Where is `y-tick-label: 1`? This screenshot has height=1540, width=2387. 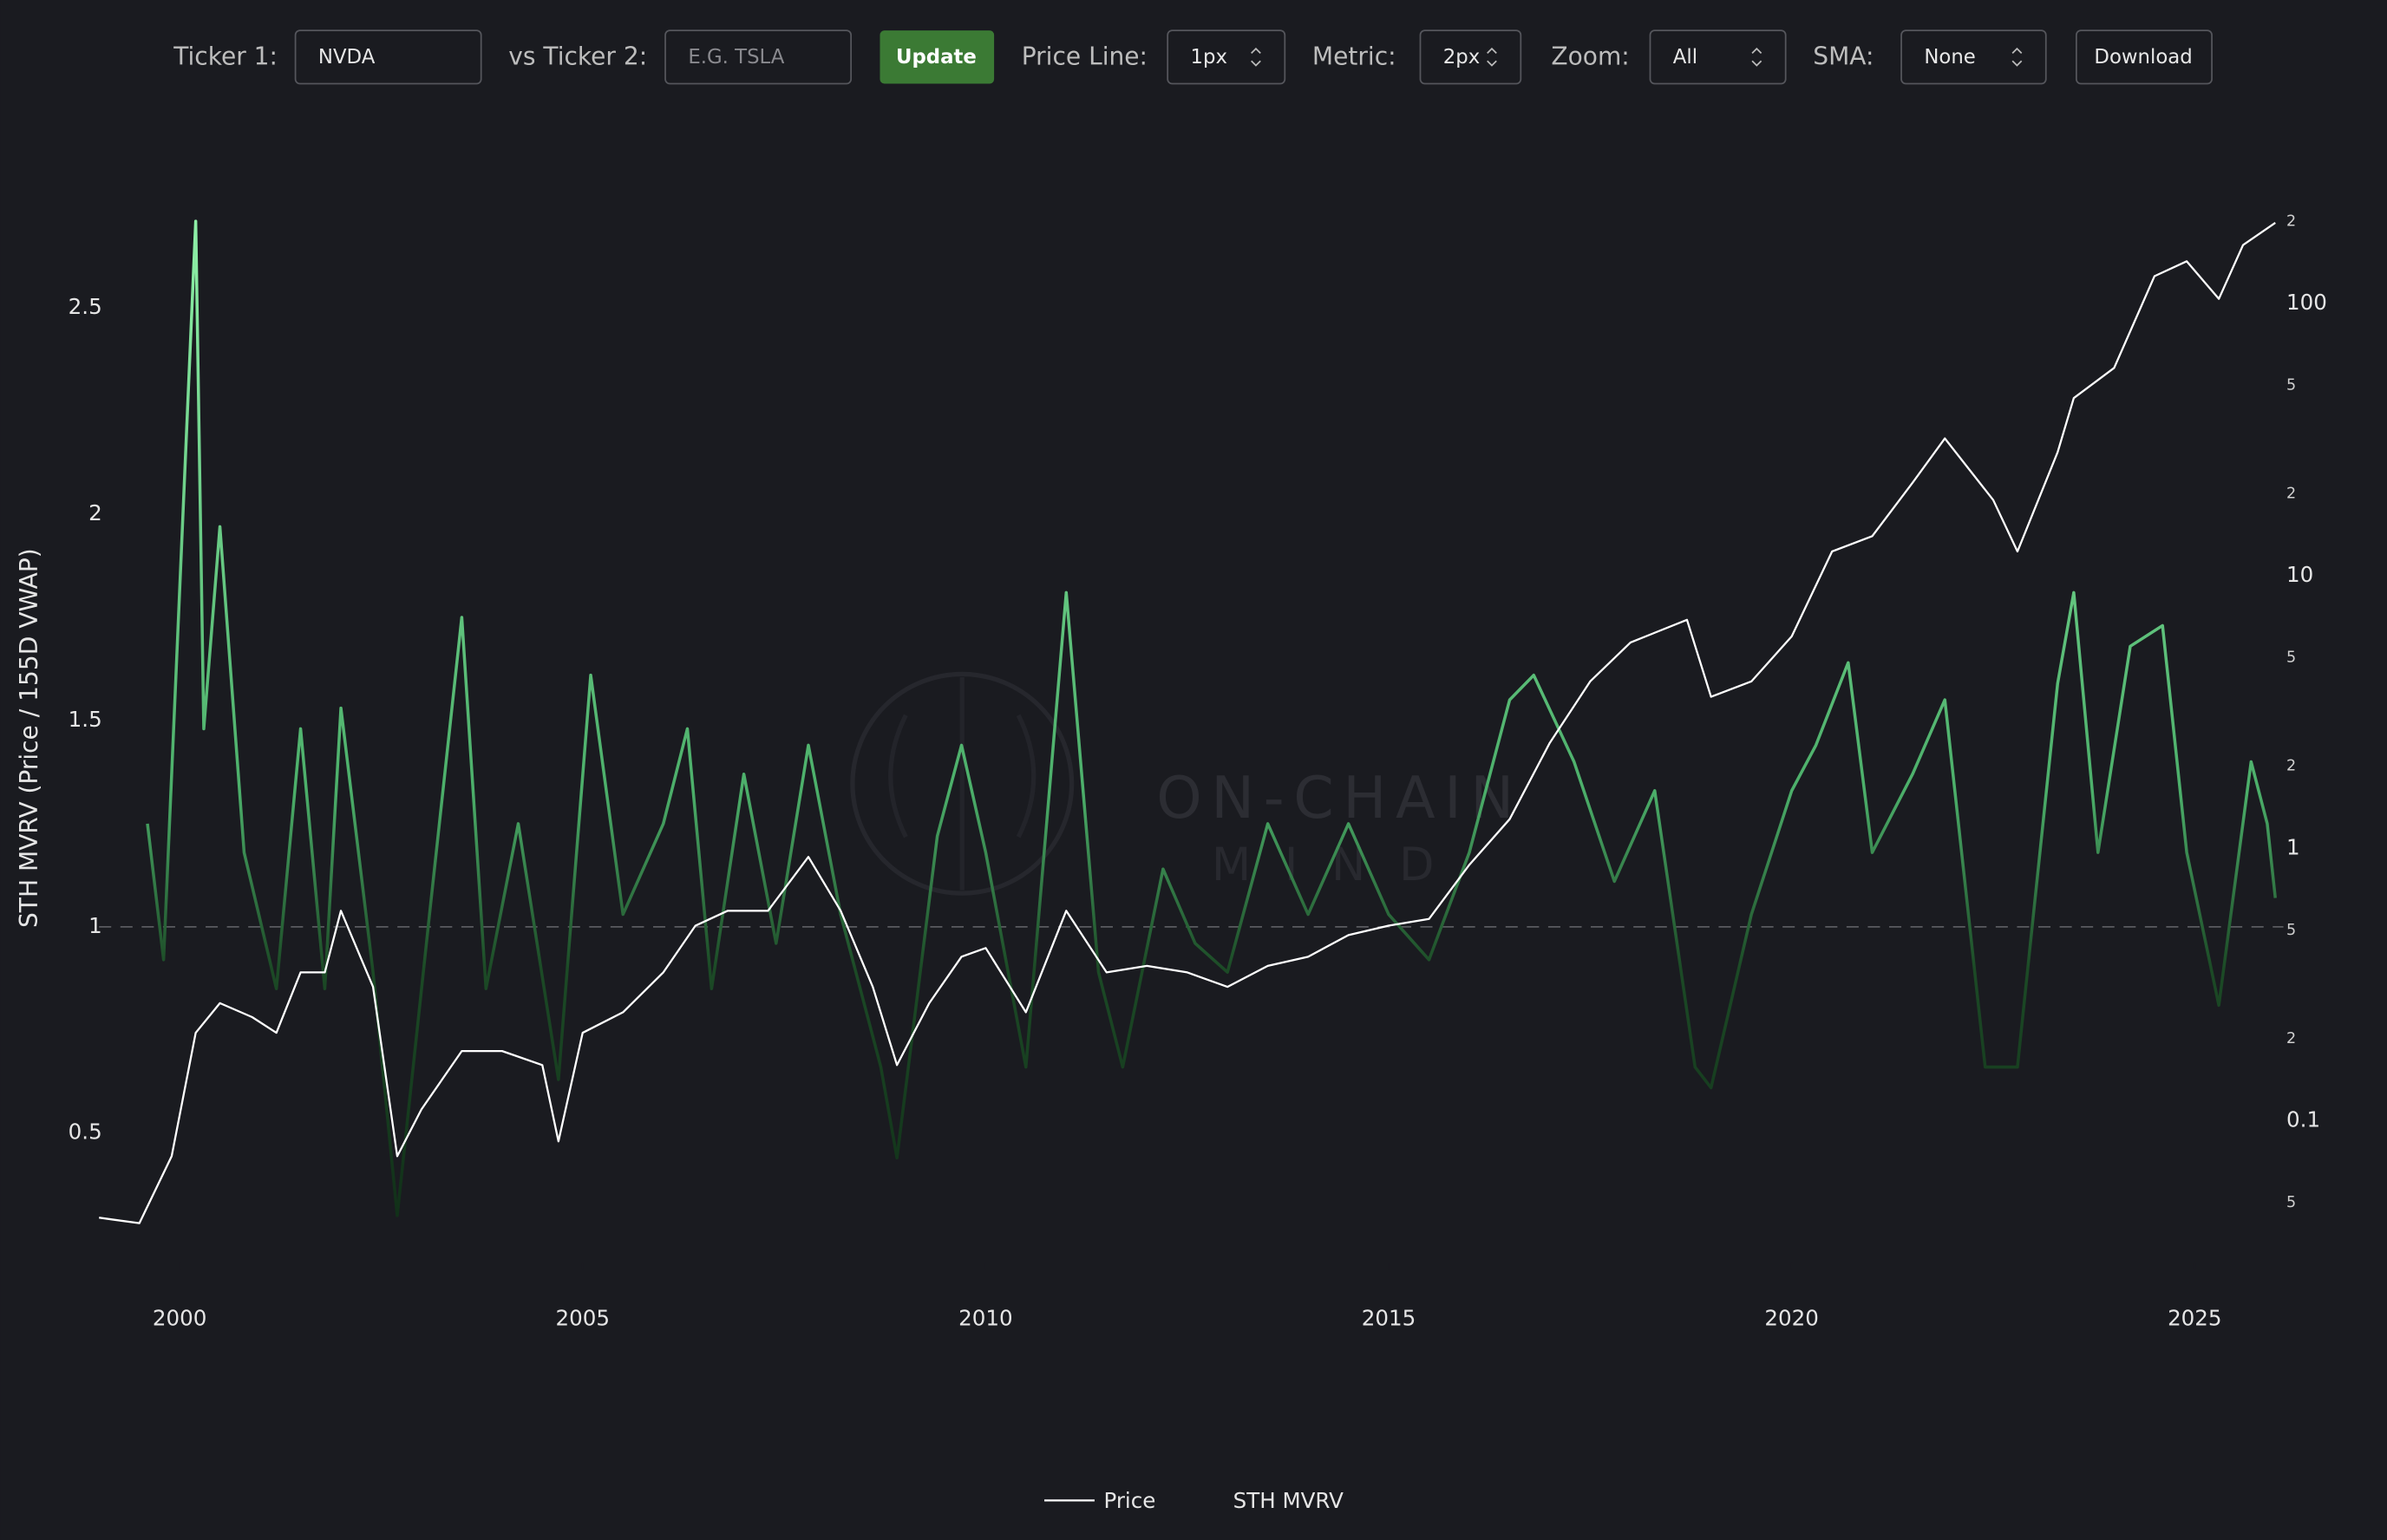 y-tick-label: 1 is located at coordinates (95, 926).